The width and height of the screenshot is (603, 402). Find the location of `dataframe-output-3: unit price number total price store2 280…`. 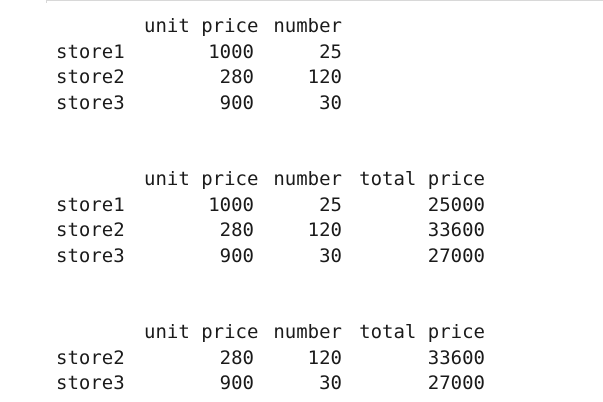

dataframe-output-3: unit price number total price store2 280… is located at coordinates (270, 358).